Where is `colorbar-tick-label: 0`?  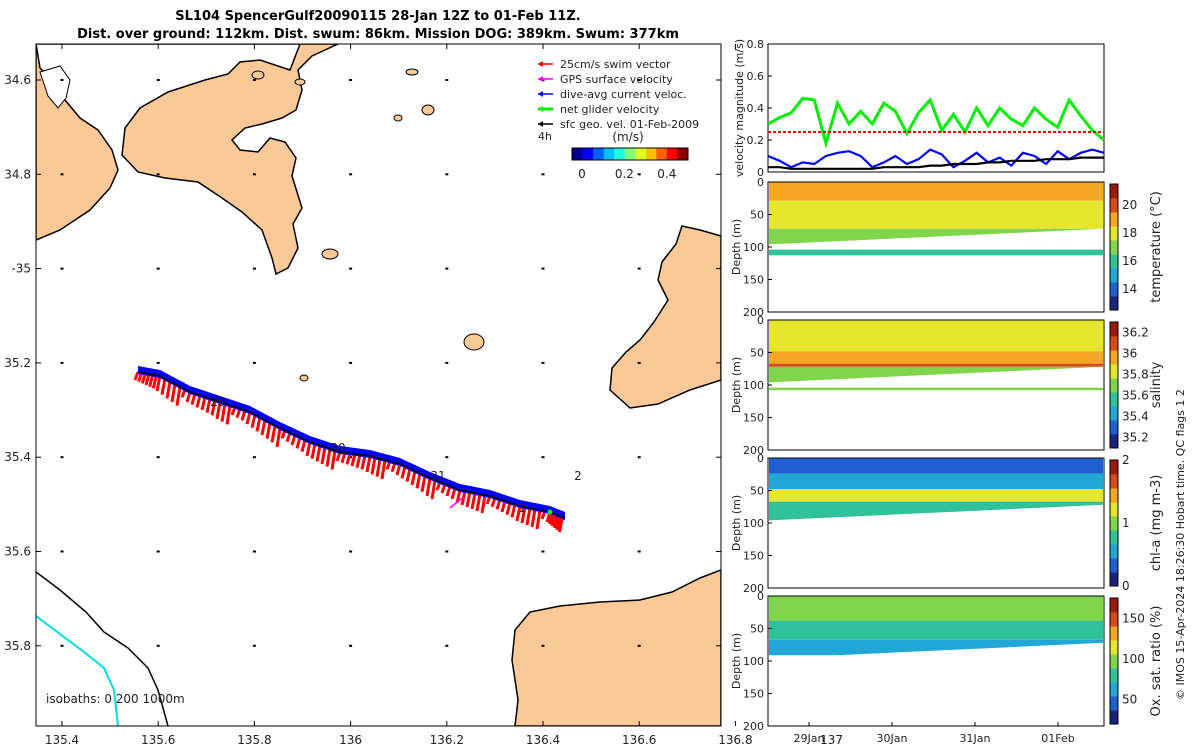
colorbar-tick-label: 0 is located at coordinates (582, 174).